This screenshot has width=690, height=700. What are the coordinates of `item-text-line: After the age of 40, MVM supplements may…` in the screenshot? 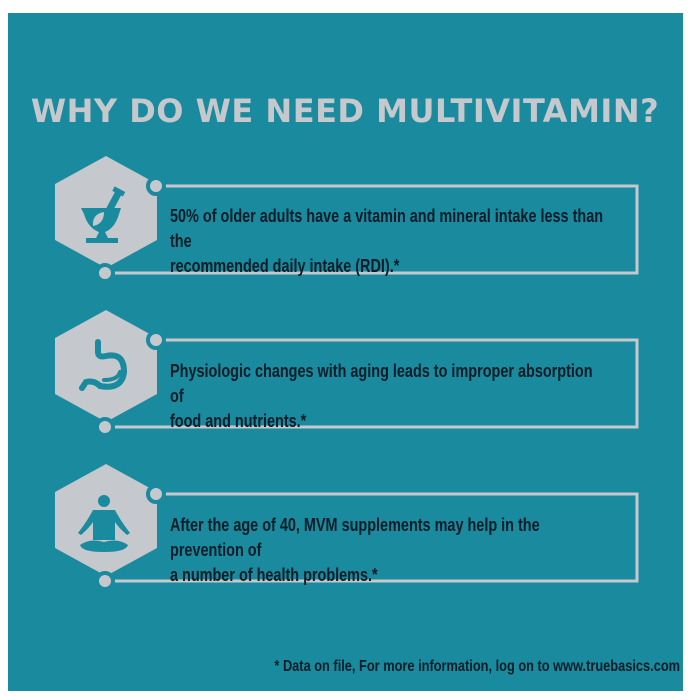 It's located at (355, 537).